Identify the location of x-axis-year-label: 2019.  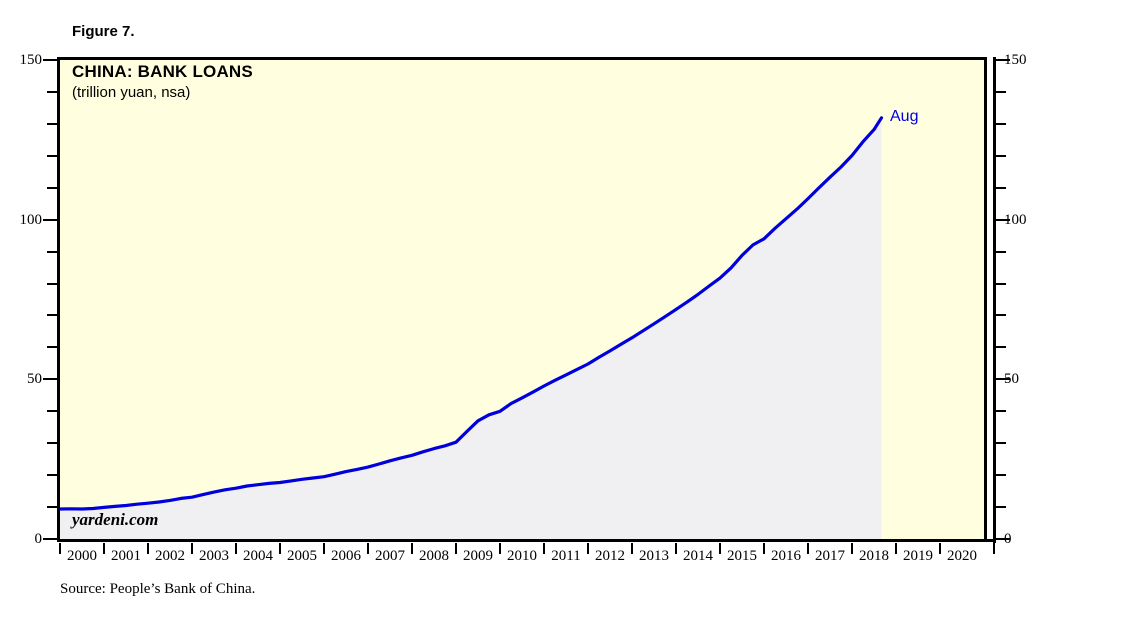
(918, 556).